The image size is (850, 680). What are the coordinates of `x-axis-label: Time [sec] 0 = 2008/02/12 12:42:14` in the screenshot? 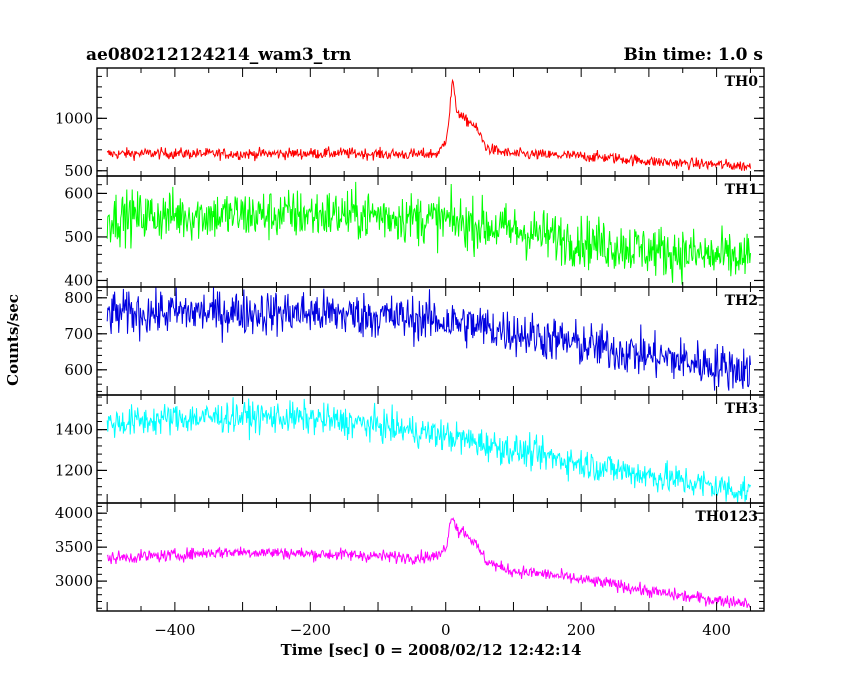 It's located at (431, 650).